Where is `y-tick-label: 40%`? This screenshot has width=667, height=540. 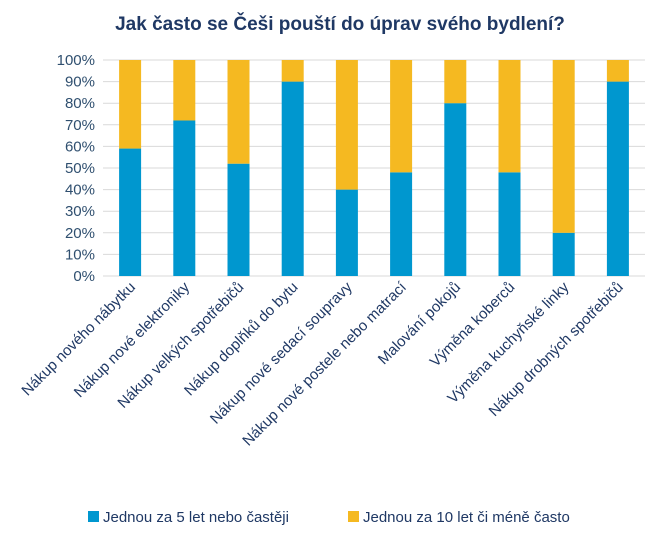
y-tick-label: 40% is located at coordinates (80, 190).